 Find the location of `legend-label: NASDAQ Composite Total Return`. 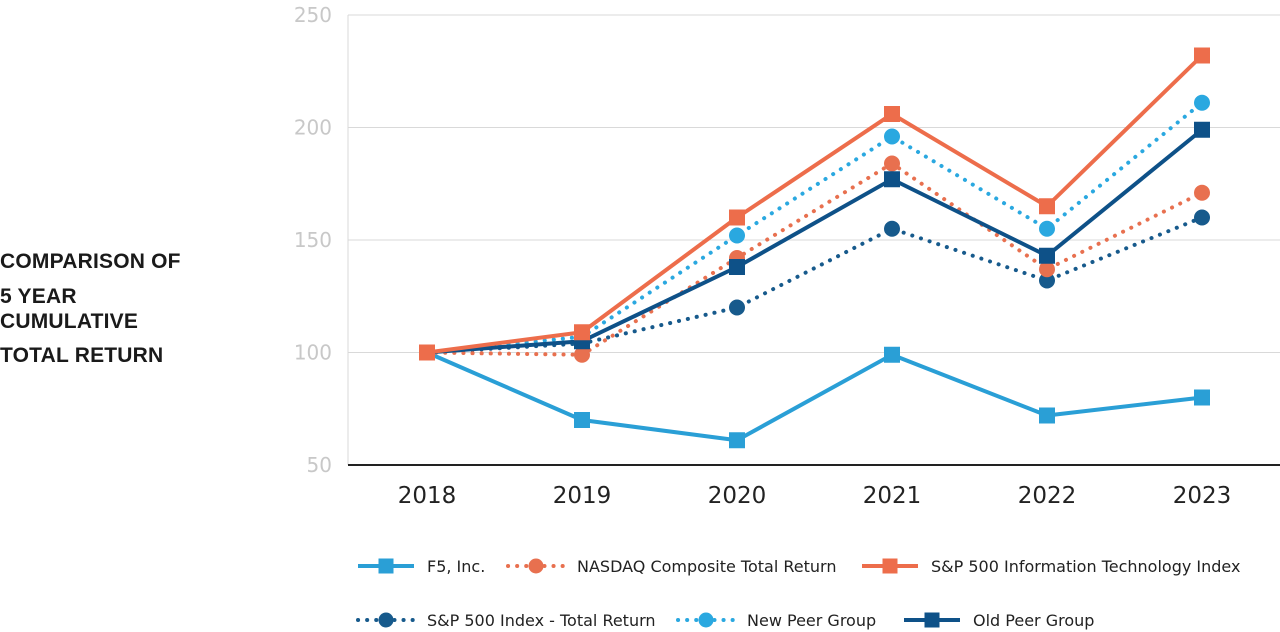

legend-label: NASDAQ Composite Total Return is located at coordinates (706, 566).